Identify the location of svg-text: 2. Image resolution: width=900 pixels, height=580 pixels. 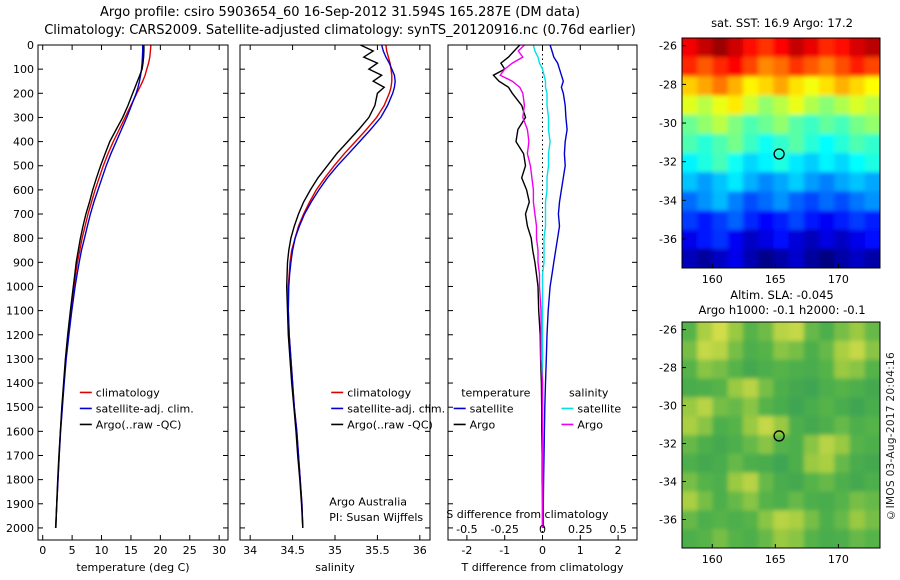
(618, 550).